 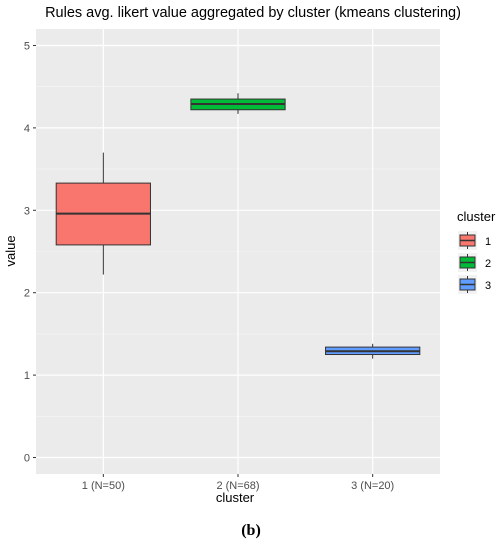 I want to click on y-tick-label: 3, so click(x=27, y=211).